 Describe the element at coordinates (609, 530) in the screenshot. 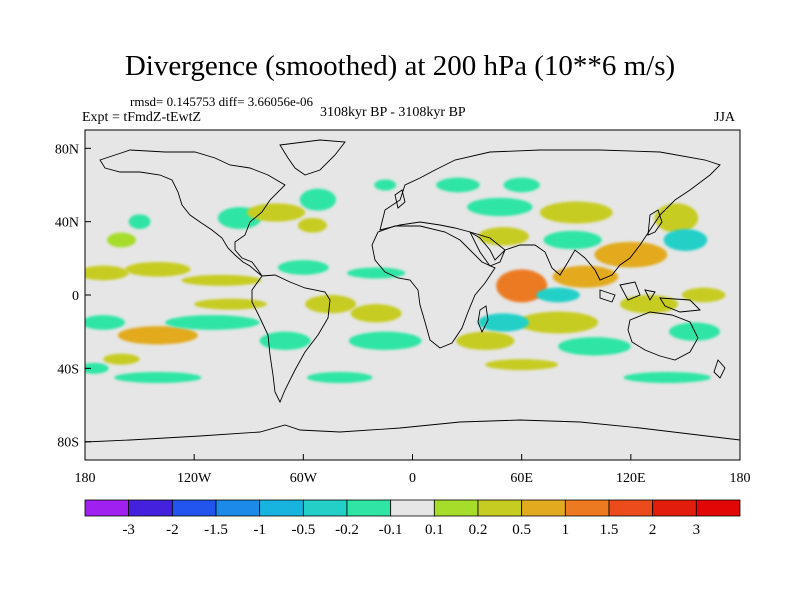

I see `legend-label: 1.5` at that location.